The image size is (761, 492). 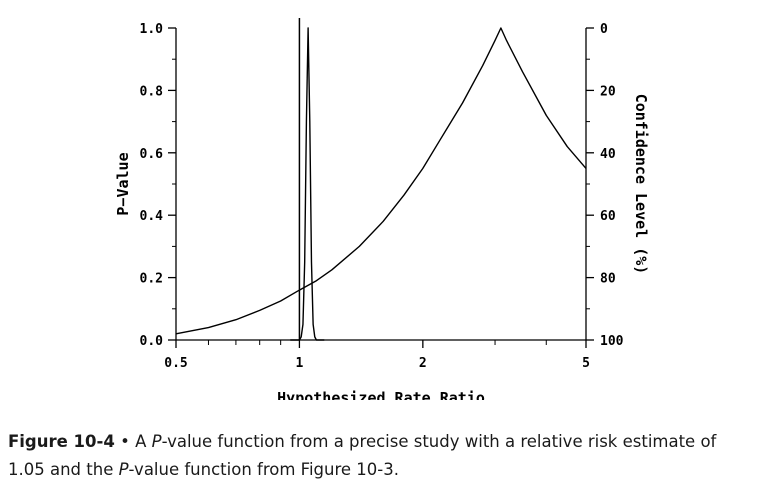 What do you see at coordinates (381, 394) in the screenshot?
I see `x-axis-title: Hypothesized Rate Ratio` at bounding box center [381, 394].